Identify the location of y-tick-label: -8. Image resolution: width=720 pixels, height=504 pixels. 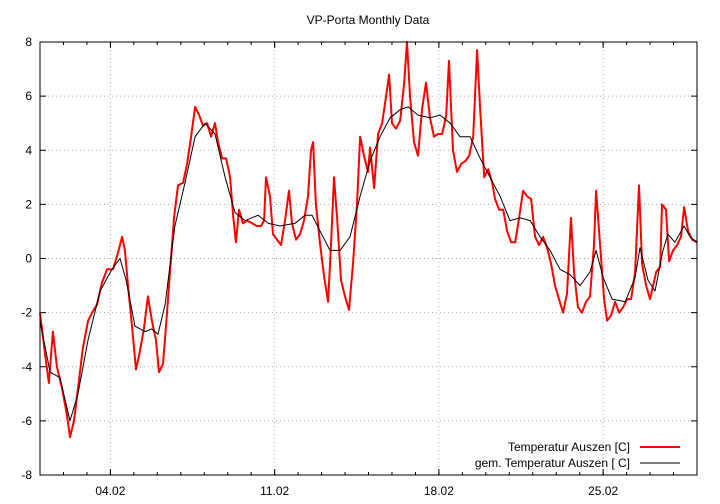
(26, 475).